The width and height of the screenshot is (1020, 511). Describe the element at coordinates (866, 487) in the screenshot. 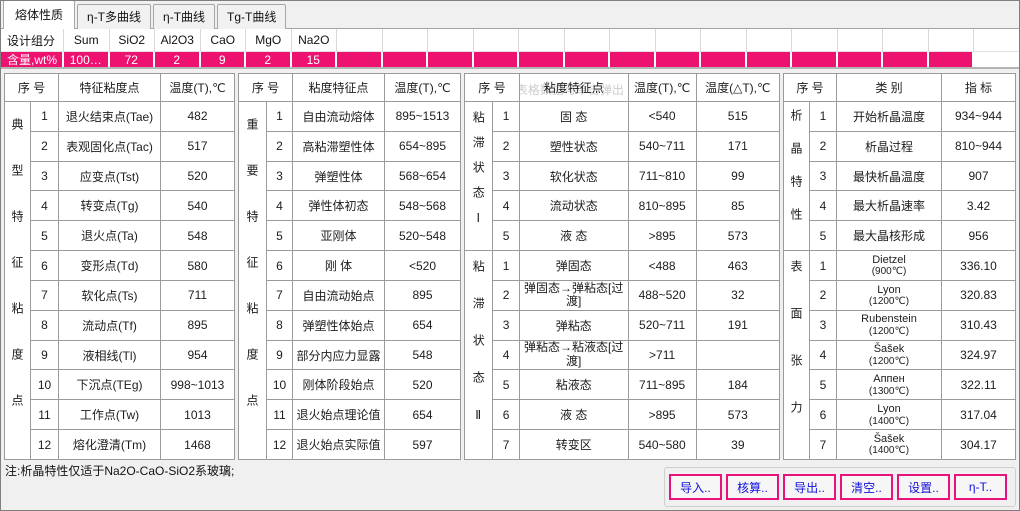

I see `clear-button: 清空..` at that location.